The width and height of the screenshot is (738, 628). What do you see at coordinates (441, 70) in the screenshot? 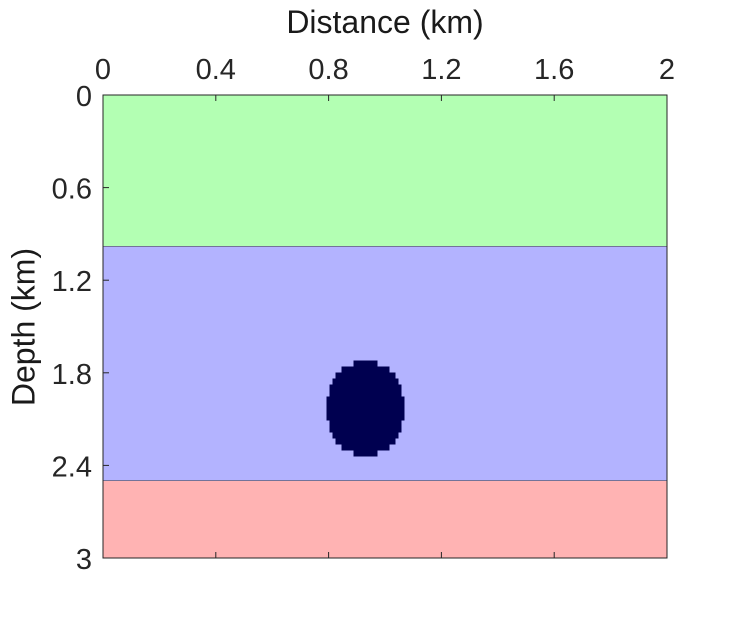
I see `x-tick-label: 1.2` at bounding box center [441, 70].